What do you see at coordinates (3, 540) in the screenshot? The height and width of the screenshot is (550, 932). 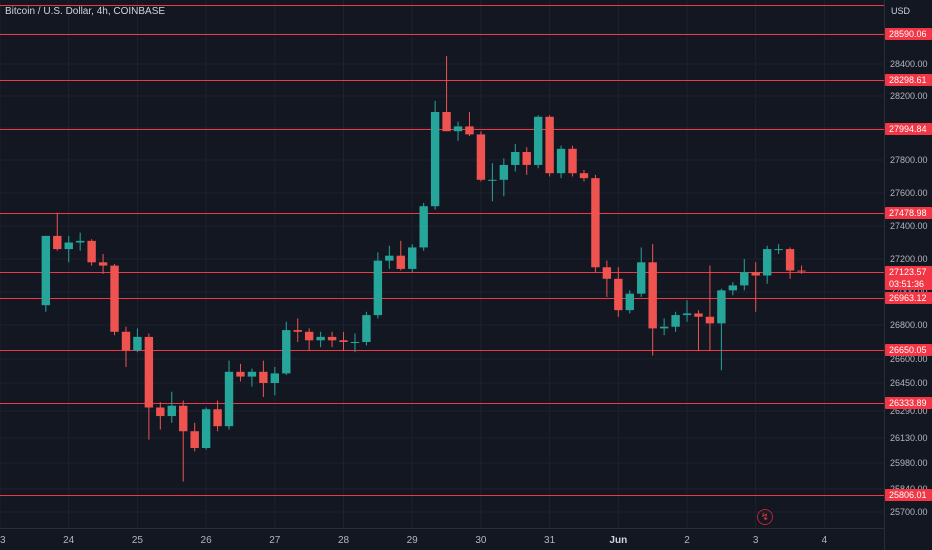 I see `x-tick-label: 23` at bounding box center [3, 540].